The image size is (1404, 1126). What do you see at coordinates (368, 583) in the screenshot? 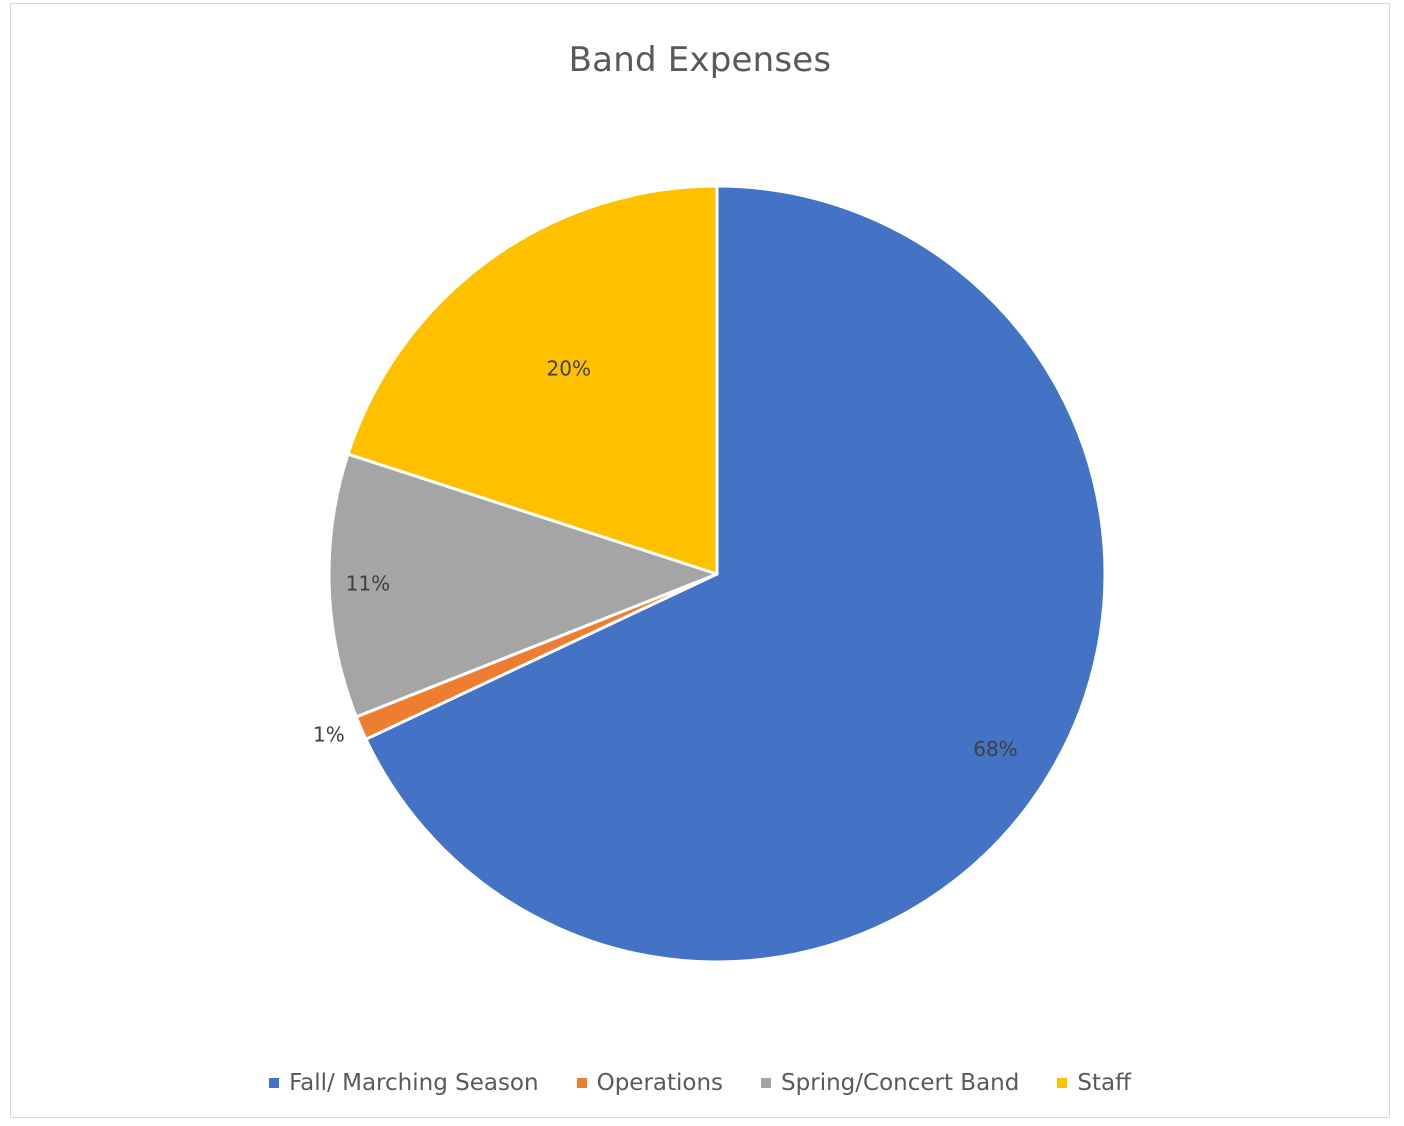
I see `data-label-spring-concert: 11%` at bounding box center [368, 583].